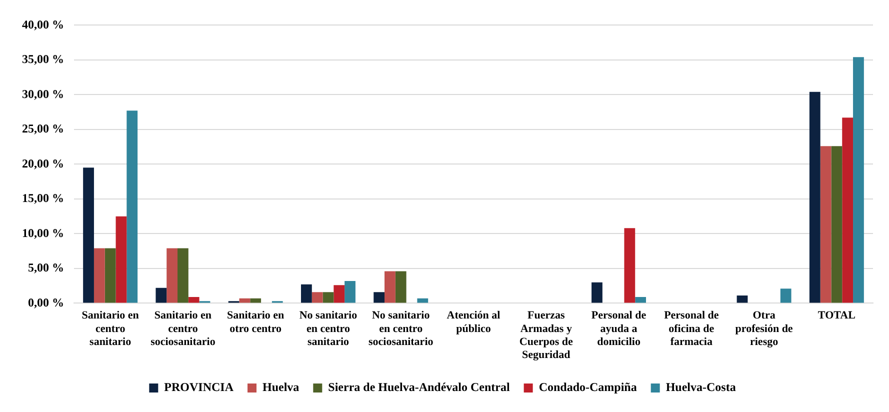  Describe the element at coordinates (43, 198) in the screenshot. I see `y-tick-label: 15,00 %` at that location.